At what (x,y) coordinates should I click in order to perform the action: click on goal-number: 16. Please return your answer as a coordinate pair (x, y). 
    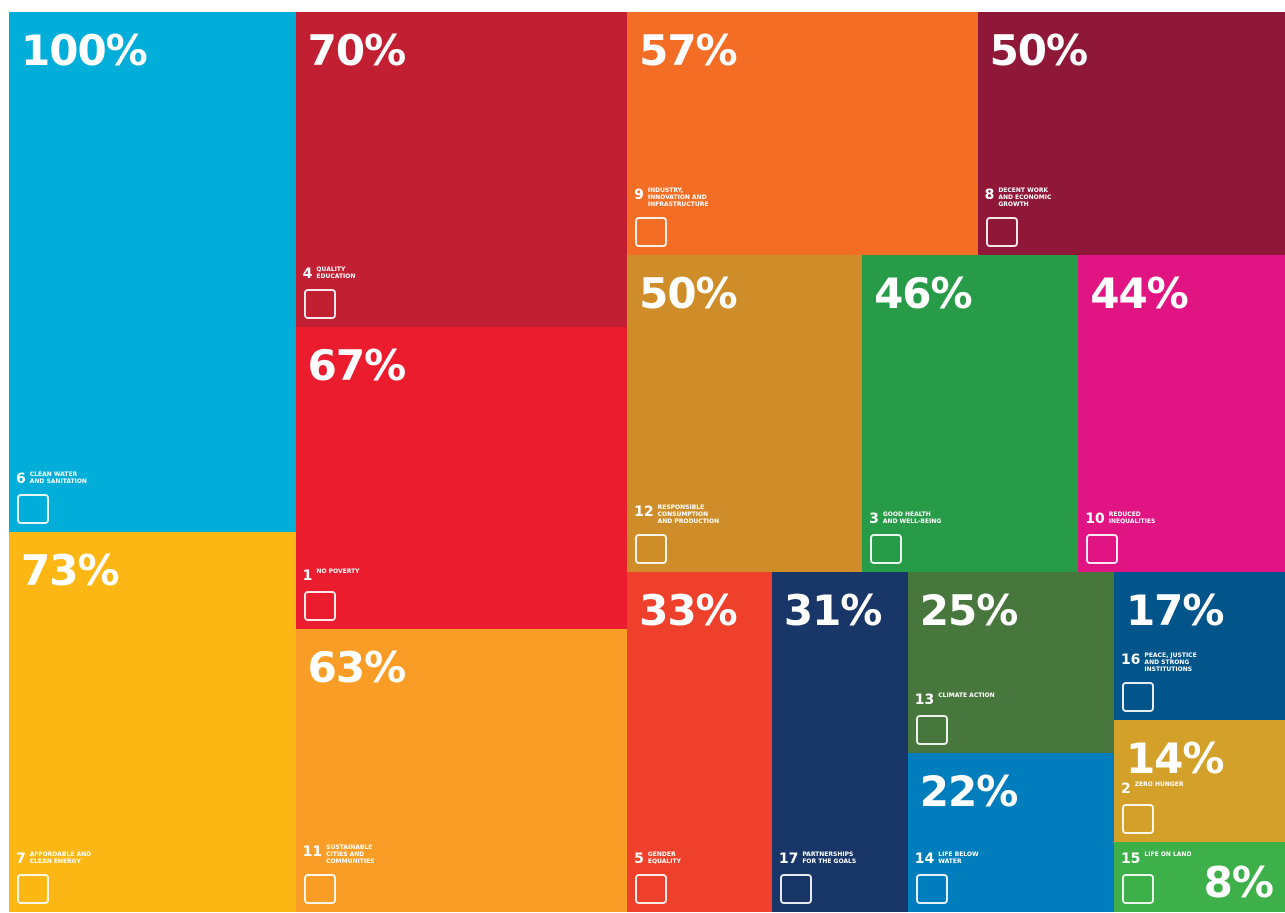
    Looking at the image, I should click on (1130, 660).